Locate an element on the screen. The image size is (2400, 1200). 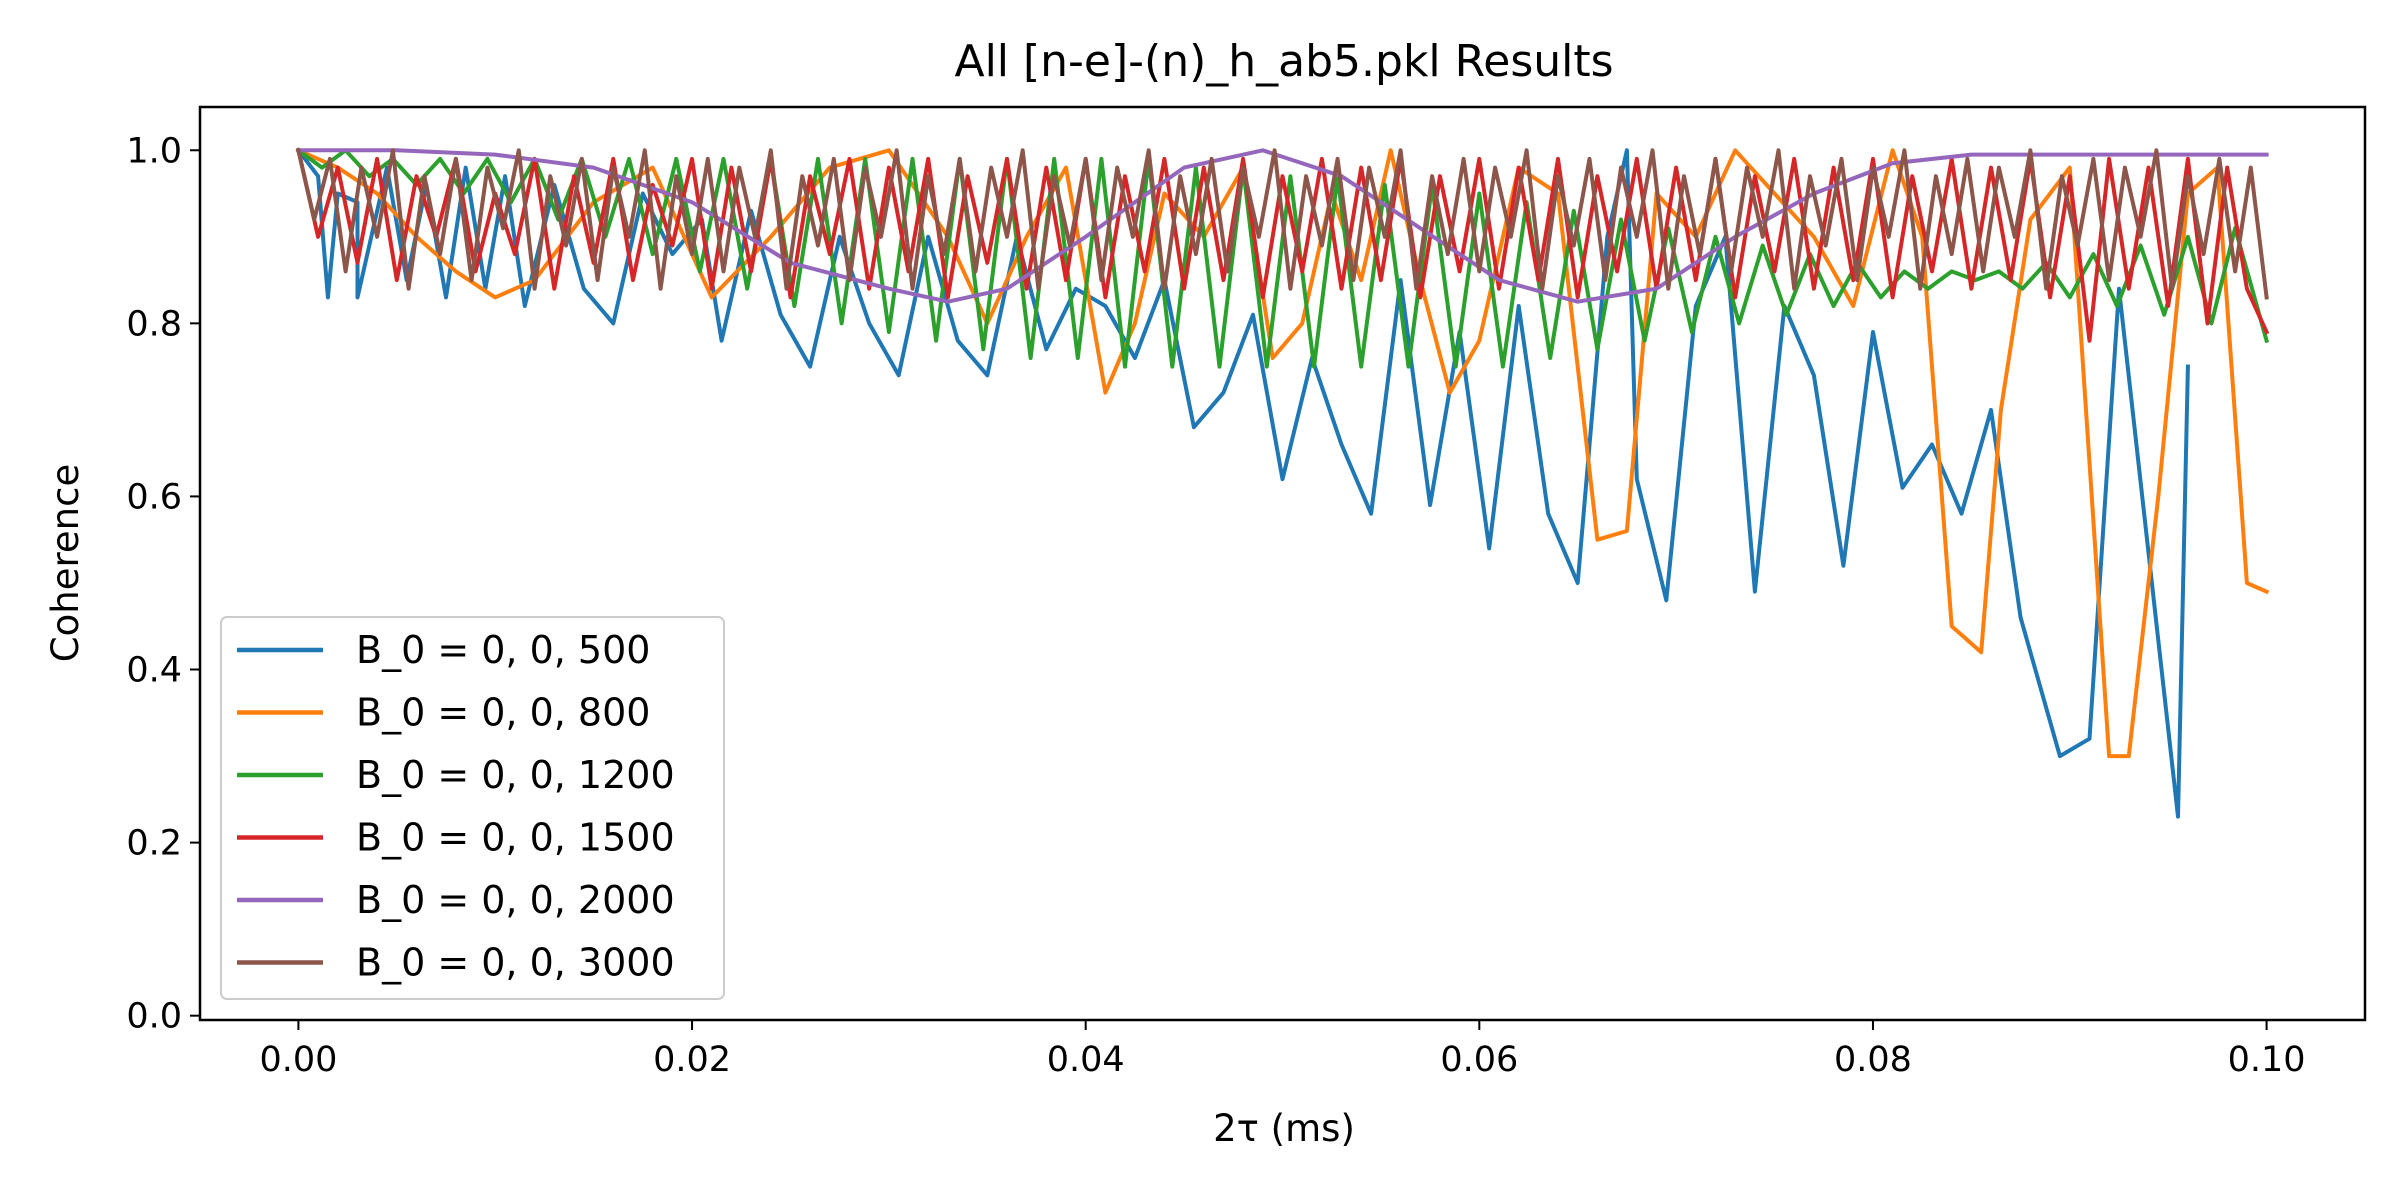
y-tick-label: 0.8 is located at coordinates (154, 324).